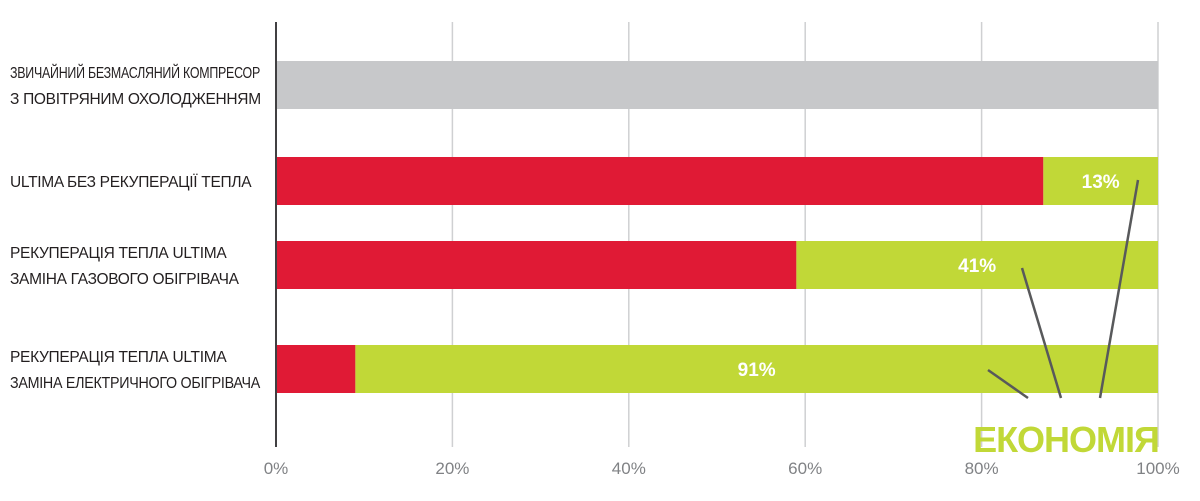 The height and width of the screenshot is (501, 1200). I want to click on category-label: ЗАМІНА ГАЗОВОГО ОБІГРІВАЧА, so click(125, 279).